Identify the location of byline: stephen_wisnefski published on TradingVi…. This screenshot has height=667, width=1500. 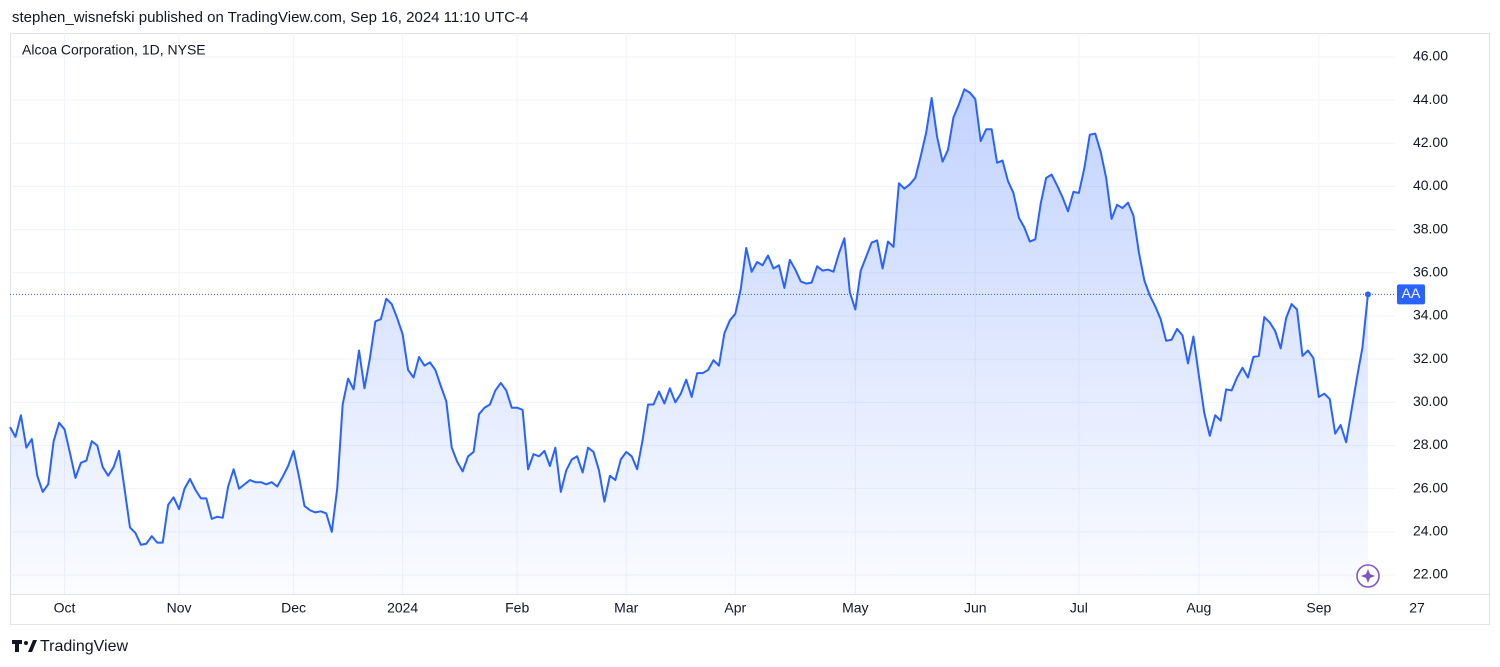
(270, 17).